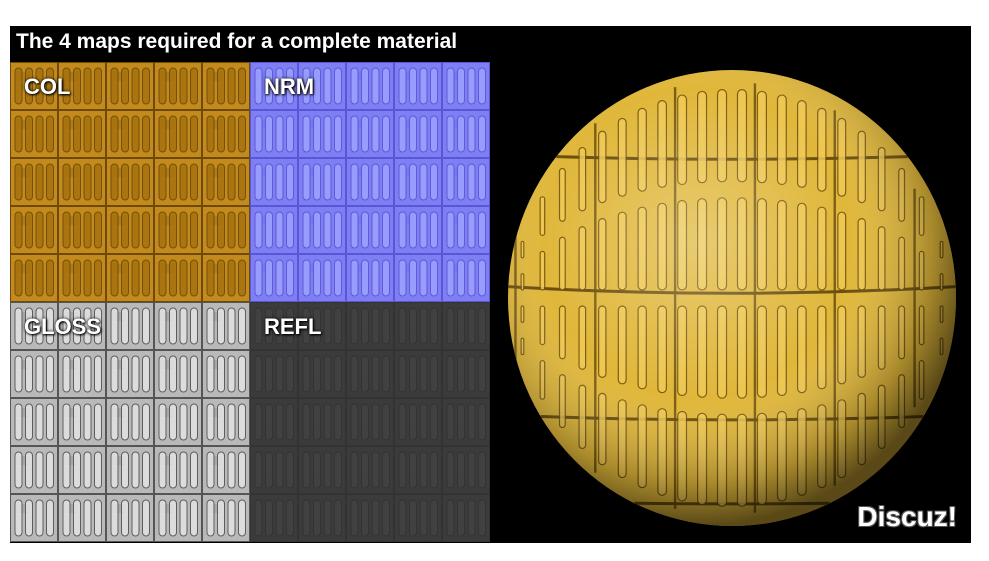  What do you see at coordinates (289, 86) in the screenshot?
I see `nrm-map-label: NRM` at bounding box center [289, 86].